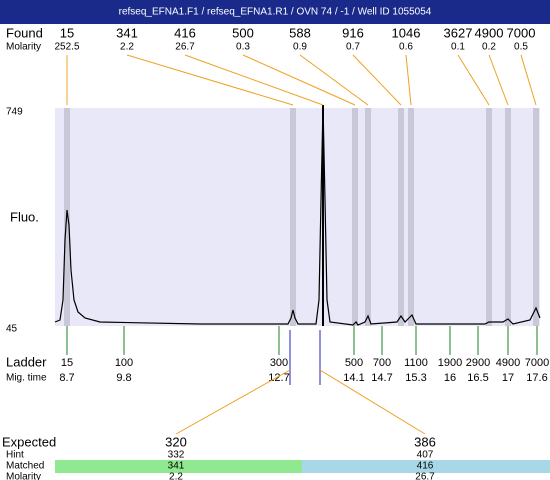 The height and width of the screenshot is (480, 550). What do you see at coordinates (26, 378) in the screenshot?
I see `mig-time-label: Mig. time` at bounding box center [26, 378].